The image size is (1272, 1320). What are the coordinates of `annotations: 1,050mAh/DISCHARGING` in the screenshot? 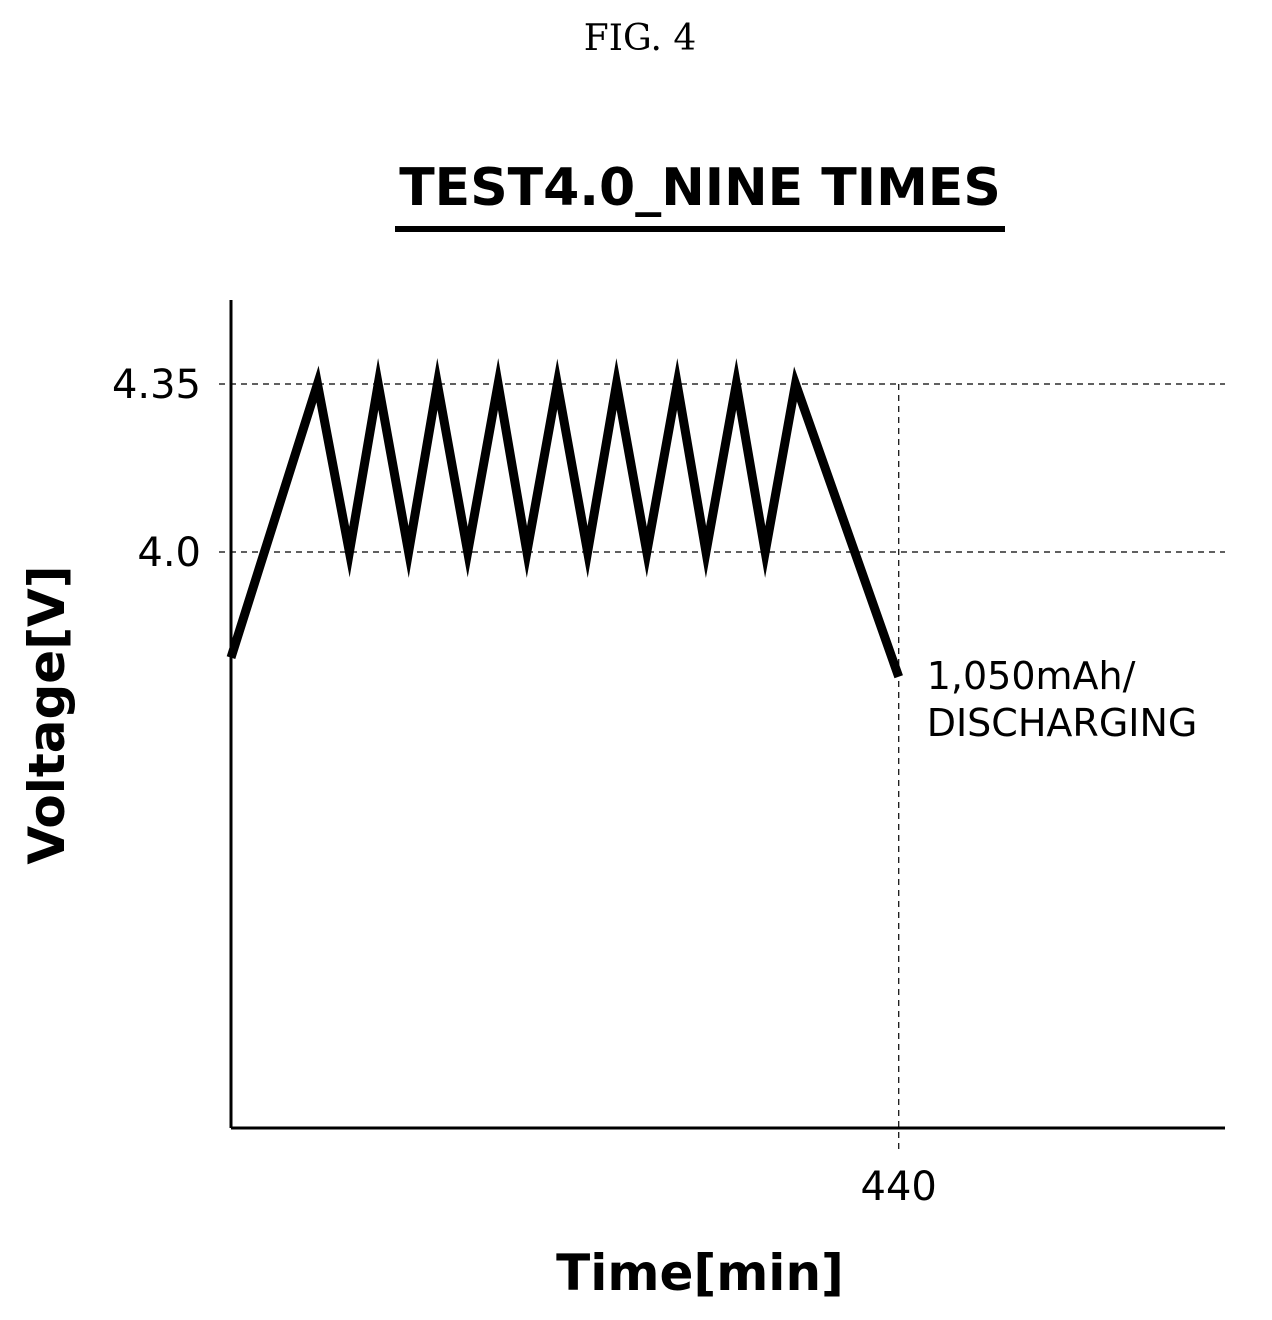 It's located at (1062, 699).